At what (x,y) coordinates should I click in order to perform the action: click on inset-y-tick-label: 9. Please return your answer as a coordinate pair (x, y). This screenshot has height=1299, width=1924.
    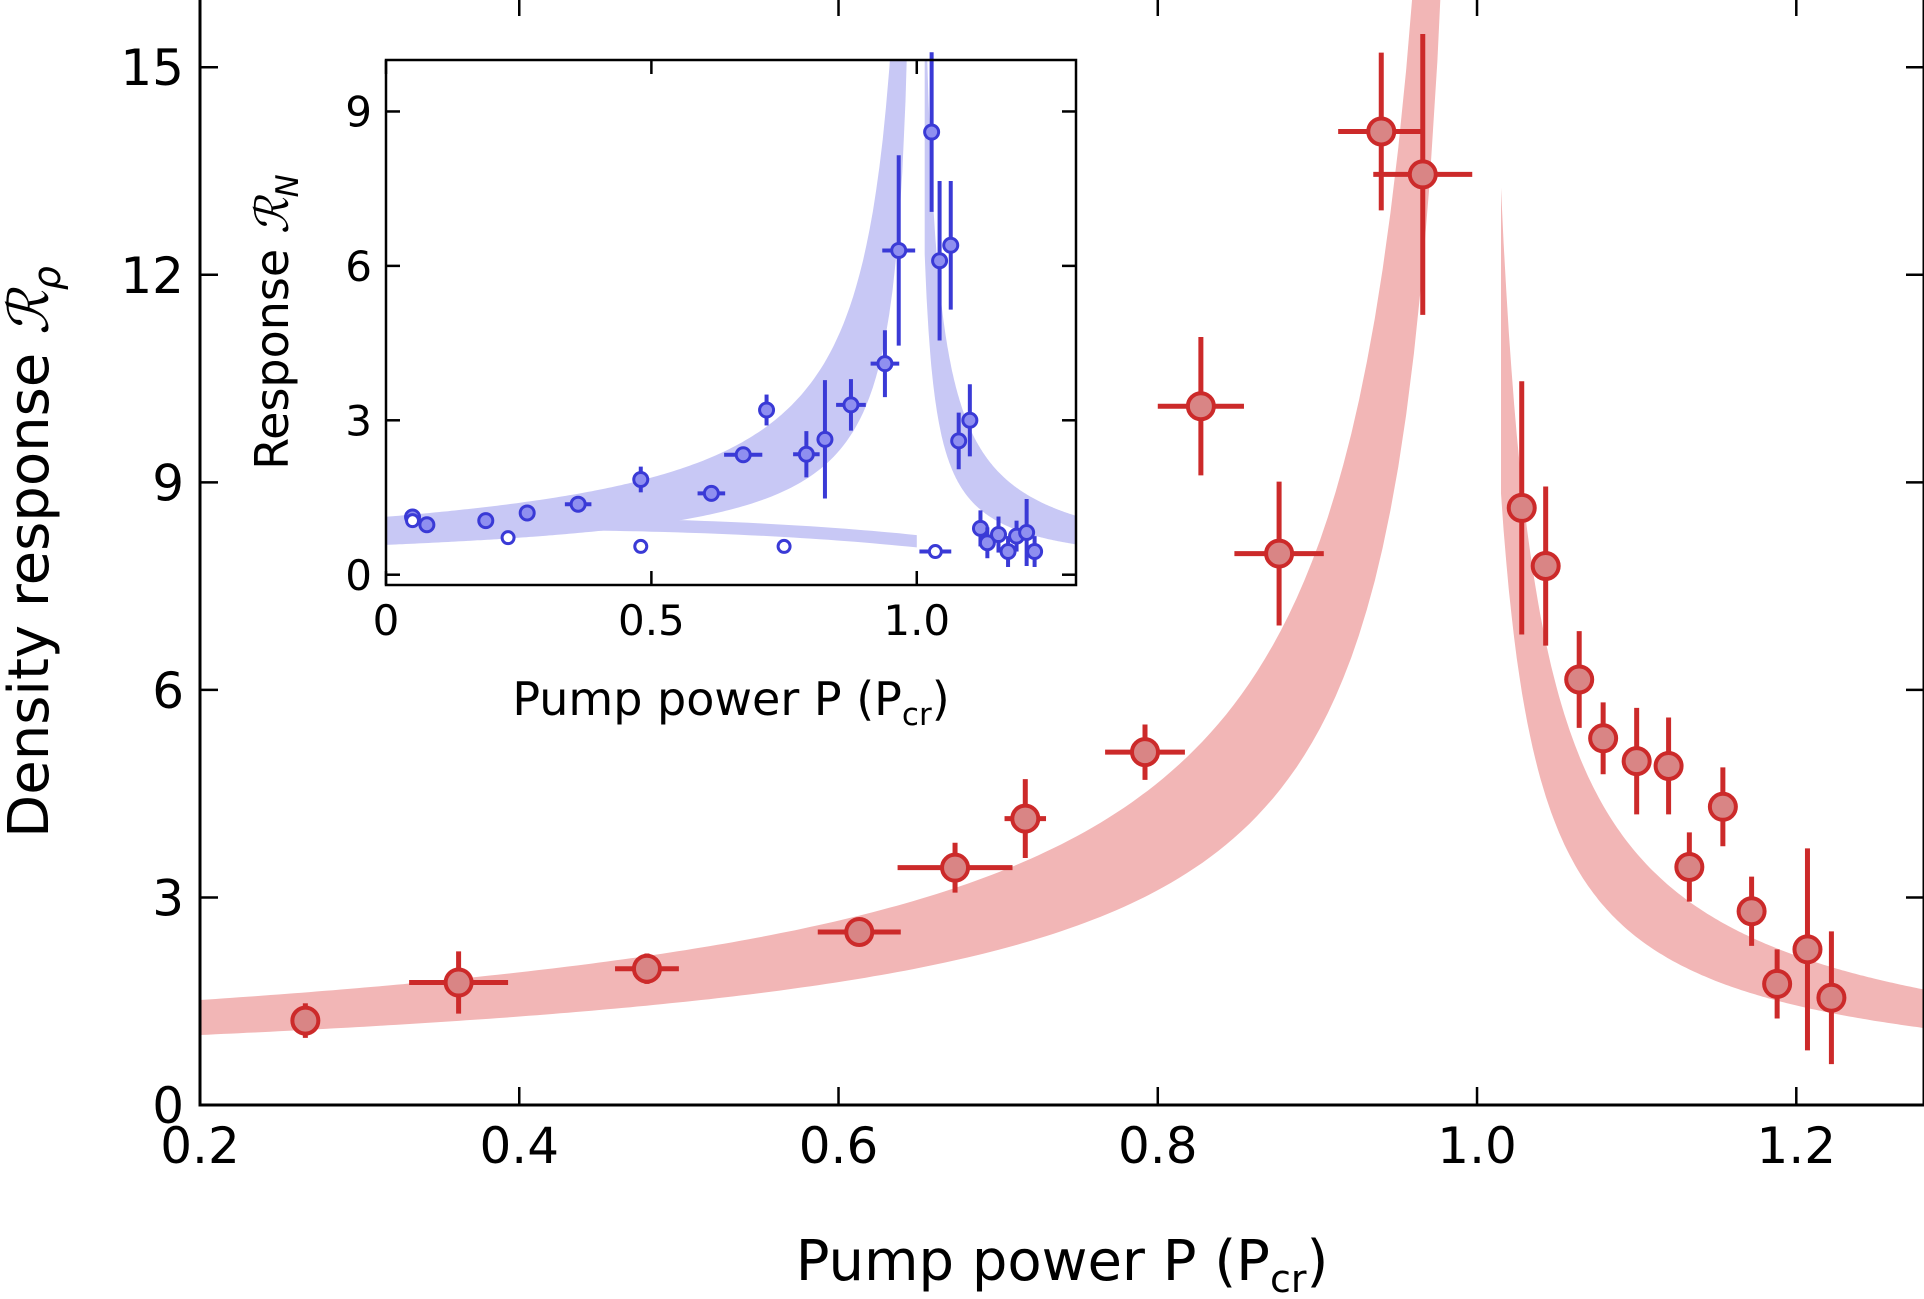
    Looking at the image, I should click on (358, 112).